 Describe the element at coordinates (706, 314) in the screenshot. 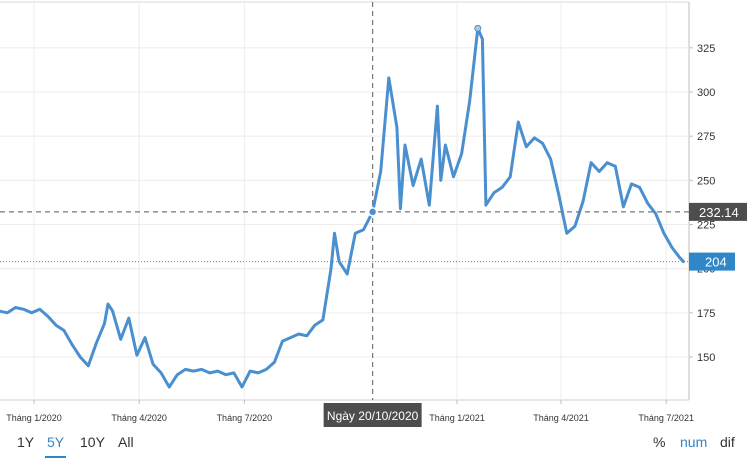

I see `y-tick-label: 175` at that location.